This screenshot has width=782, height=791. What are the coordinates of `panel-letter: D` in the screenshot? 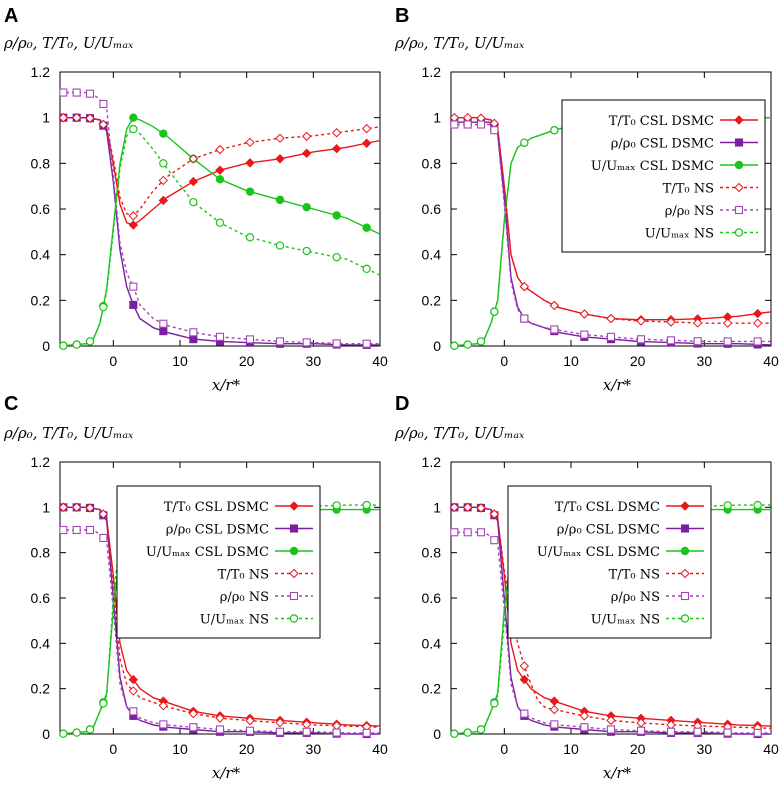 It's located at (402, 404).